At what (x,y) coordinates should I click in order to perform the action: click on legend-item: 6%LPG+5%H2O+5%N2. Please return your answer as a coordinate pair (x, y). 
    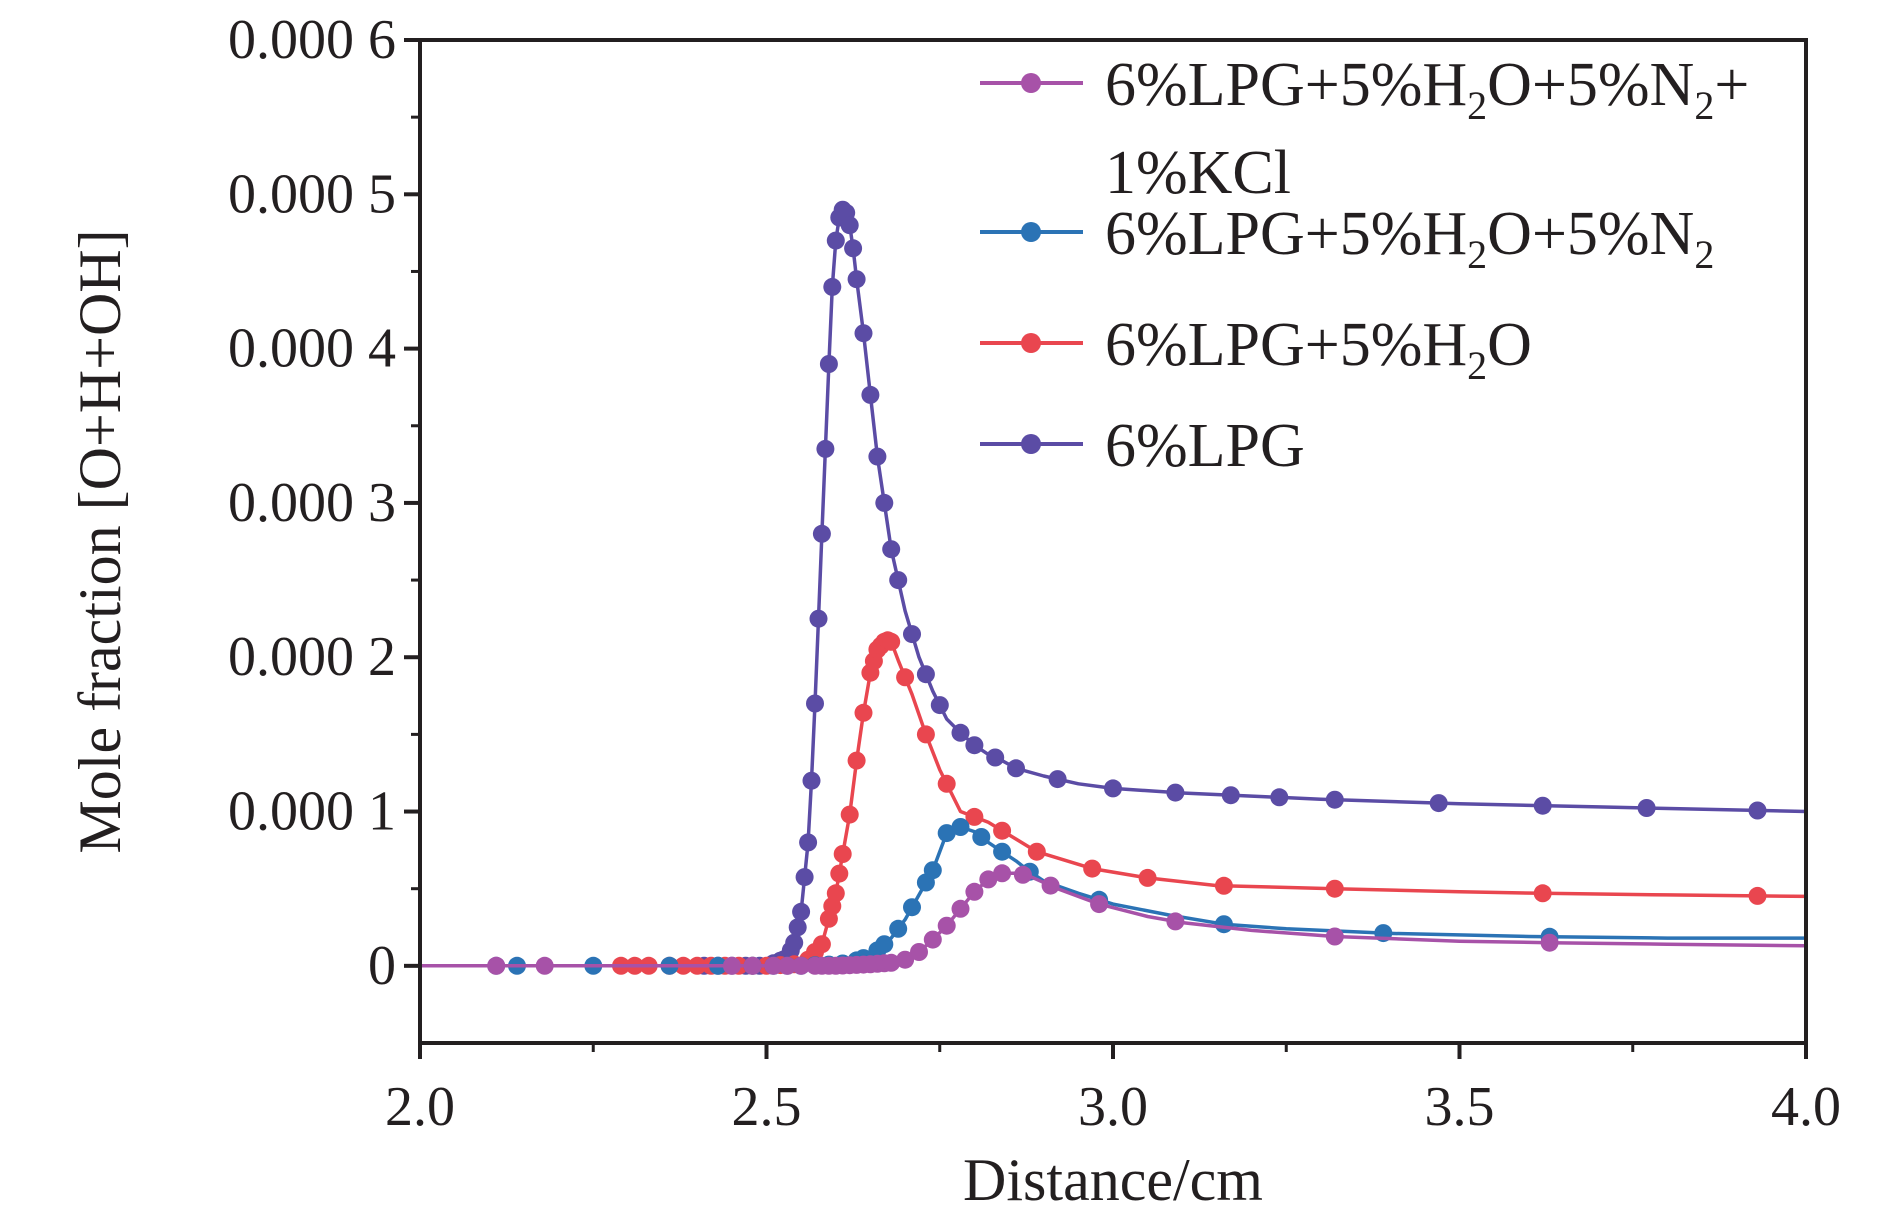
    Looking at the image, I should click on (1347, 238).